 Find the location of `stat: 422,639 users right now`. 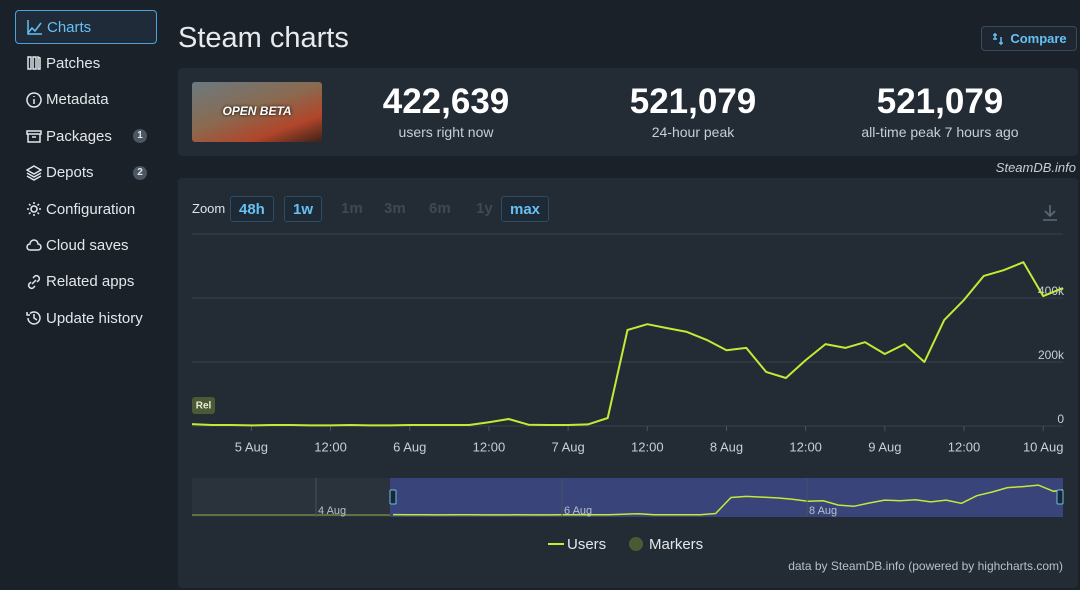

stat: 422,639 users right now is located at coordinates (446, 111).